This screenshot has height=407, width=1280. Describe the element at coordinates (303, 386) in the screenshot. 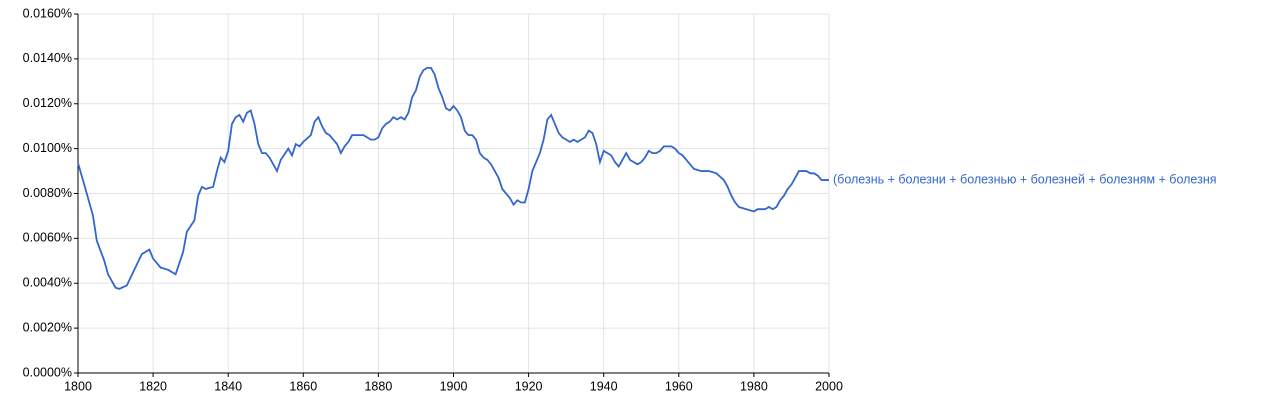

I see `x-tick-label: 1860` at that location.